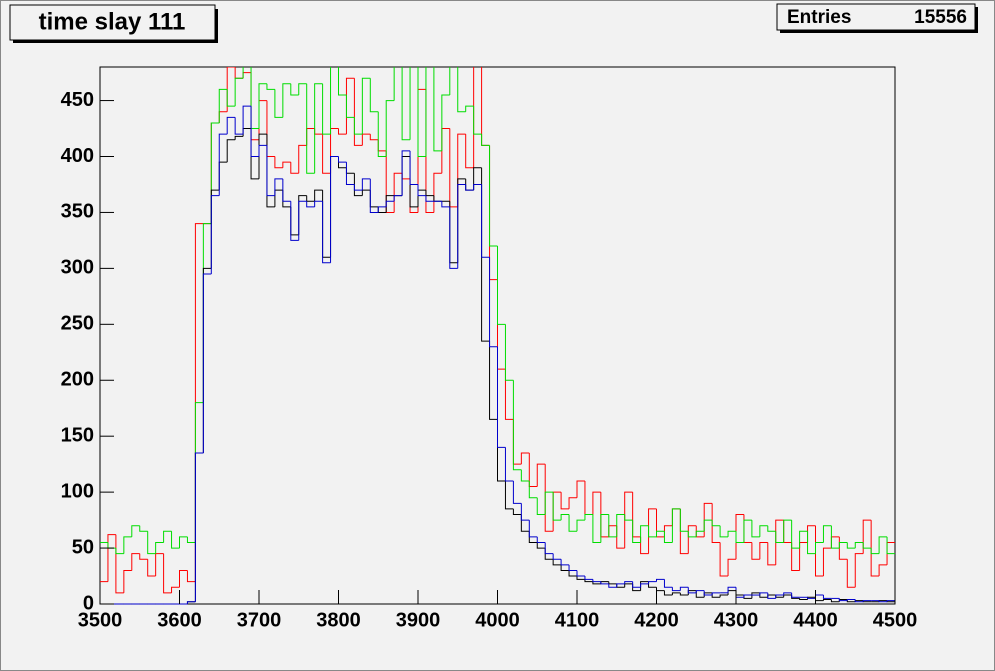  What do you see at coordinates (940, 17) in the screenshot?
I see `stats-value: 15556` at bounding box center [940, 17].